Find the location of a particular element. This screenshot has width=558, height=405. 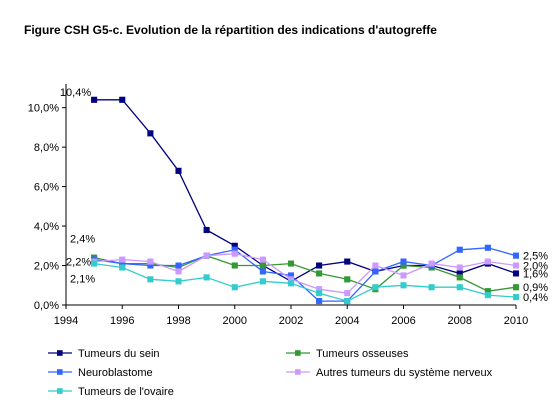

data-label: 2,4% is located at coordinates (82, 240).